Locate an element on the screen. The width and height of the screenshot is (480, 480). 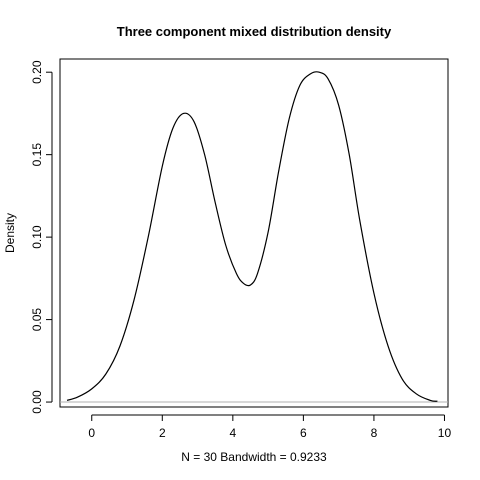
x-tick-label: 8 is located at coordinates (374, 433).